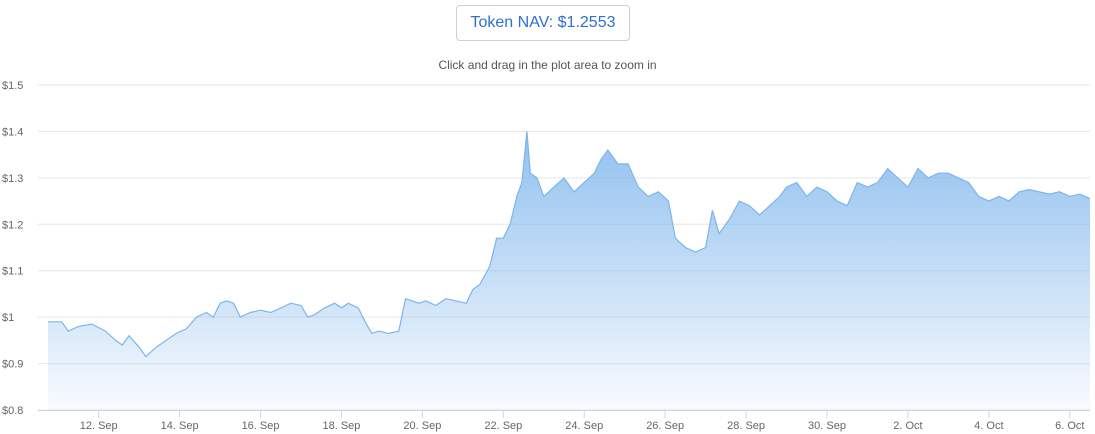  Describe the element at coordinates (12, 132) in the screenshot. I see `y-tick-label: $1.4` at that location.